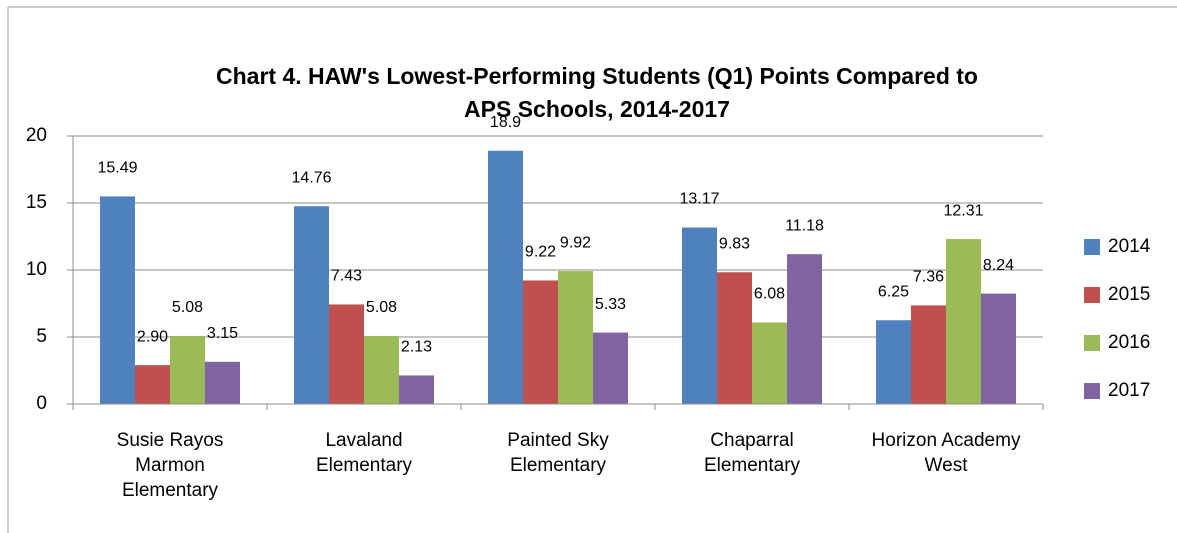 This screenshot has height=533, width=1177. Describe the element at coordinates (1129, 294) in the screenshot. I see `legend-label: 2015` at that location.